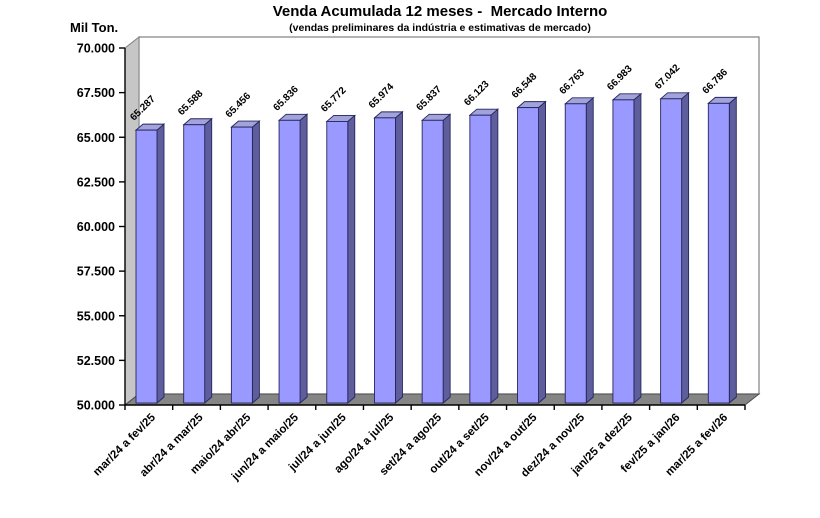 This screenshot has width=820, height=518. What do you see at coordinates (96, 272) in the screenshot?
I see `y-axis-tick-label: 57.500` at bounding box center [96, 272].